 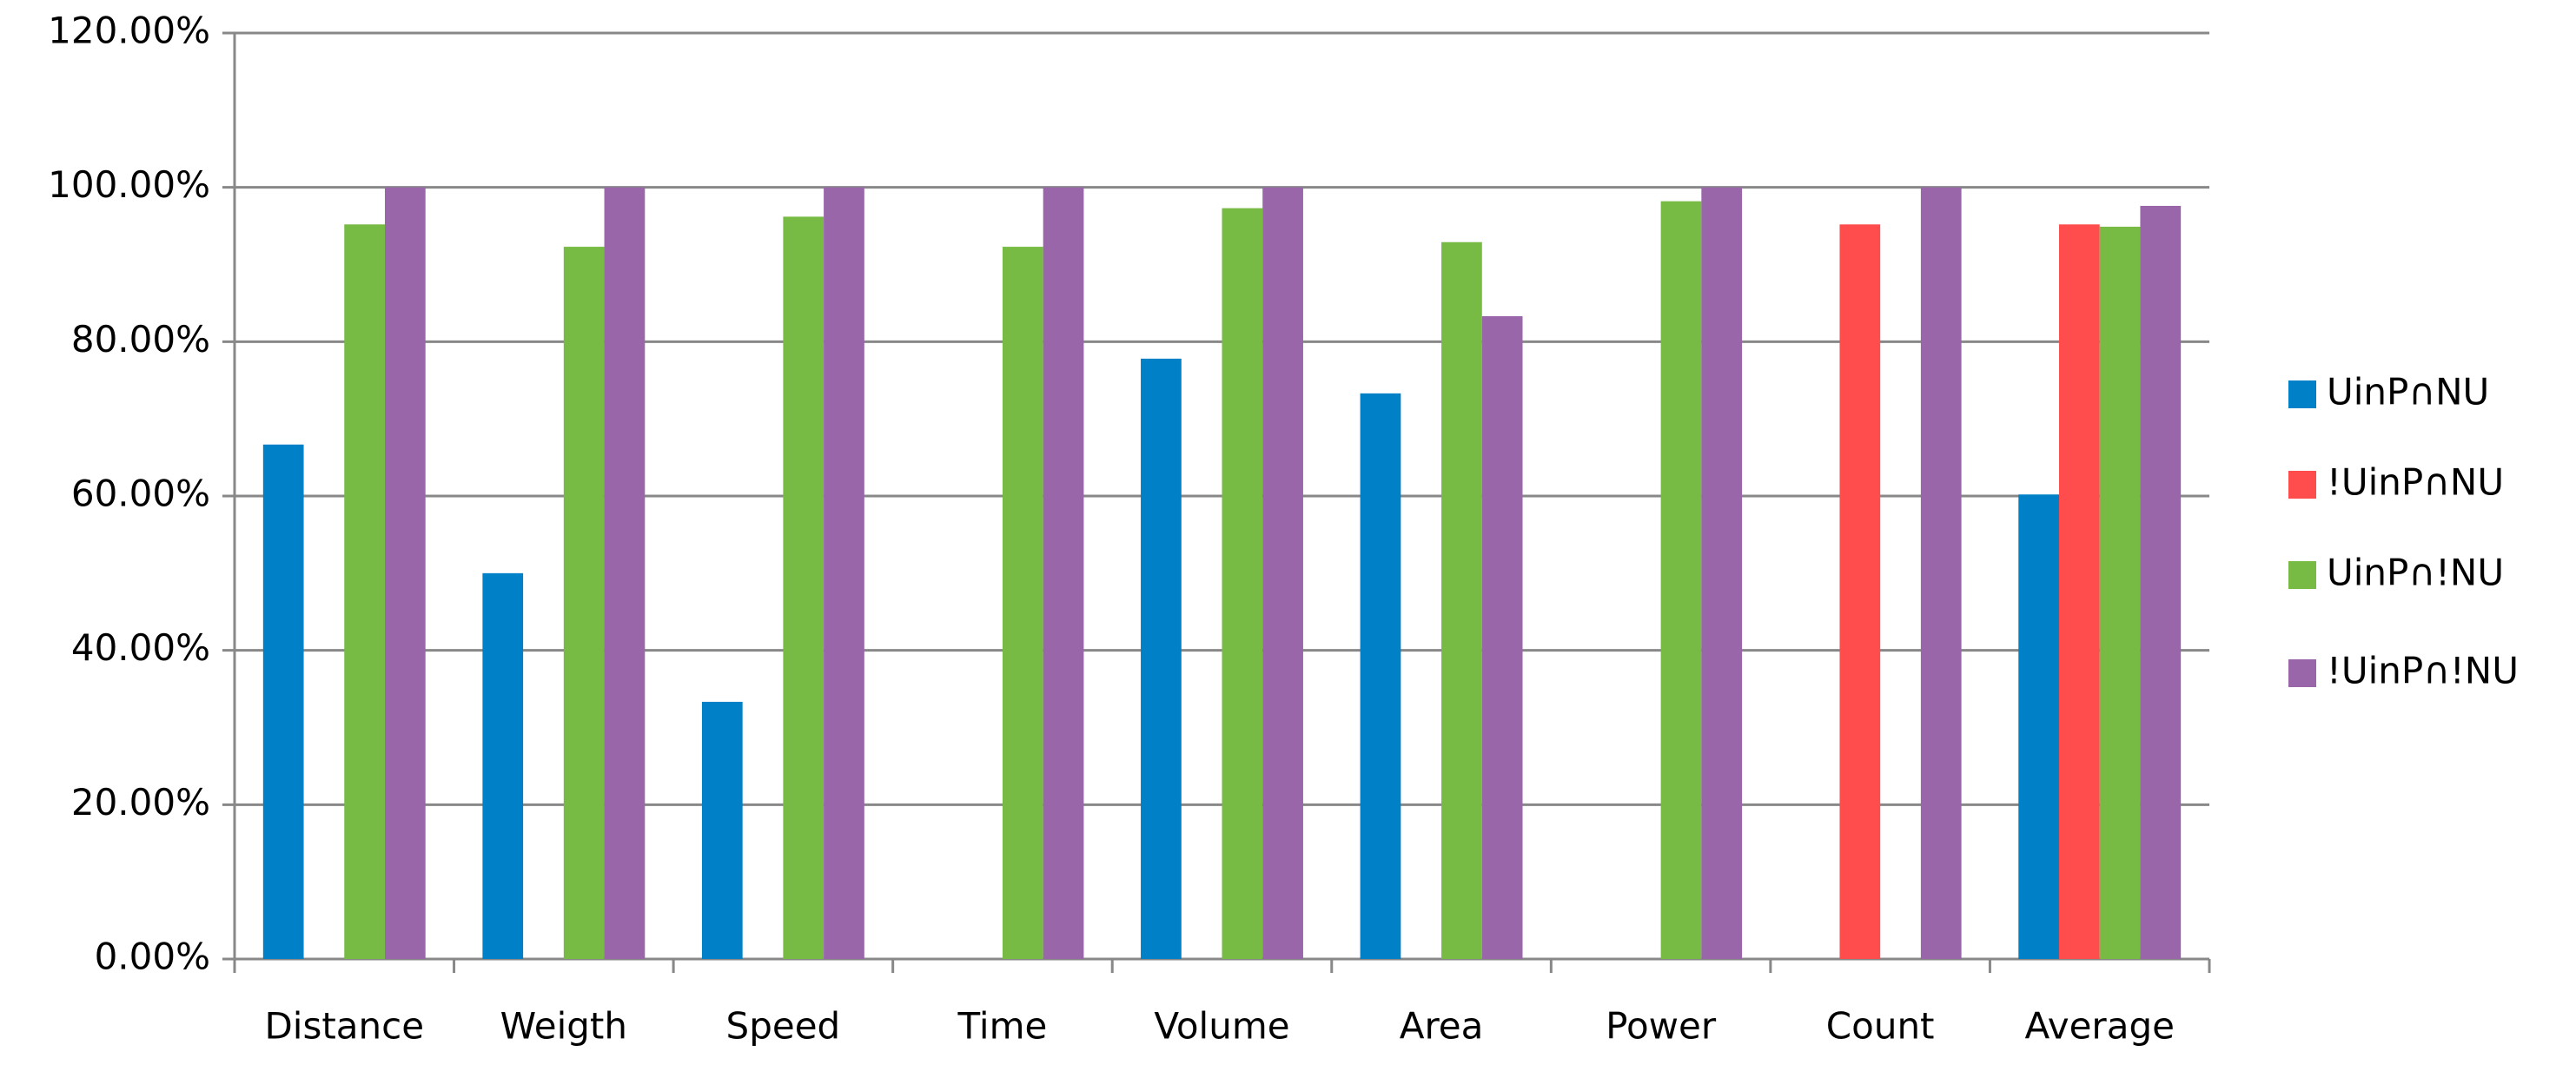 What do you see at coordinates (2408, 392) in the screenshot?
I see `legend-label: UinP∩NU` at bounding box center [2408, 392].